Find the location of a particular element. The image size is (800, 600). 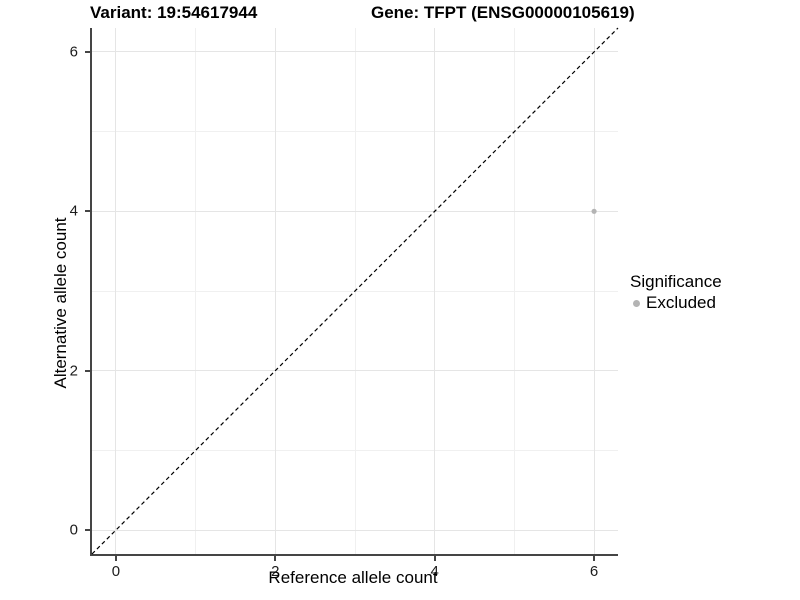

legend-title: Significance is located at coordinates (676, 281).